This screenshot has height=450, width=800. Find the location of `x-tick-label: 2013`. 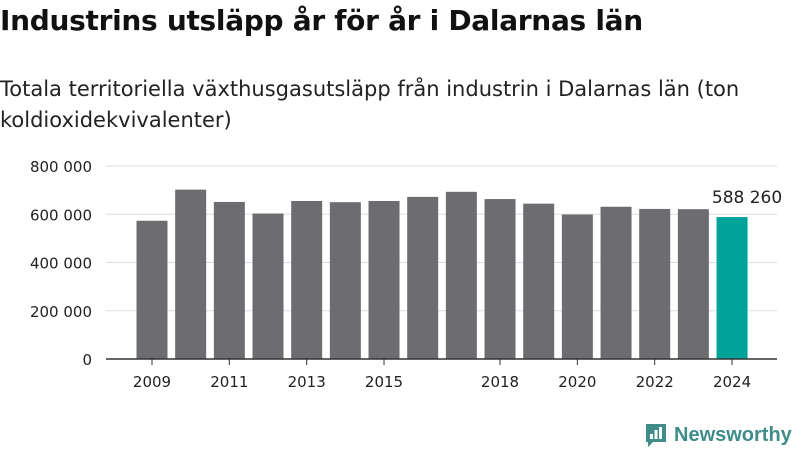

x-tick-label: 2013 is located at coordinates (307, 382).